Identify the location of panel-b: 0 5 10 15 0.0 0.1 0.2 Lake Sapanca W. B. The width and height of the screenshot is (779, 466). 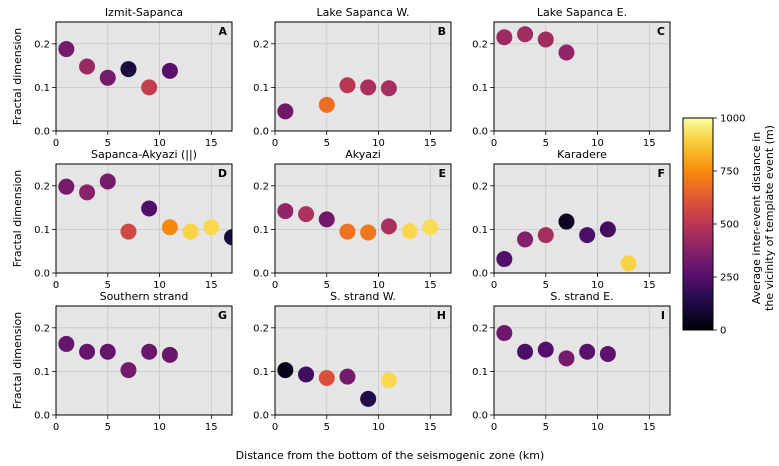
(352, 77).